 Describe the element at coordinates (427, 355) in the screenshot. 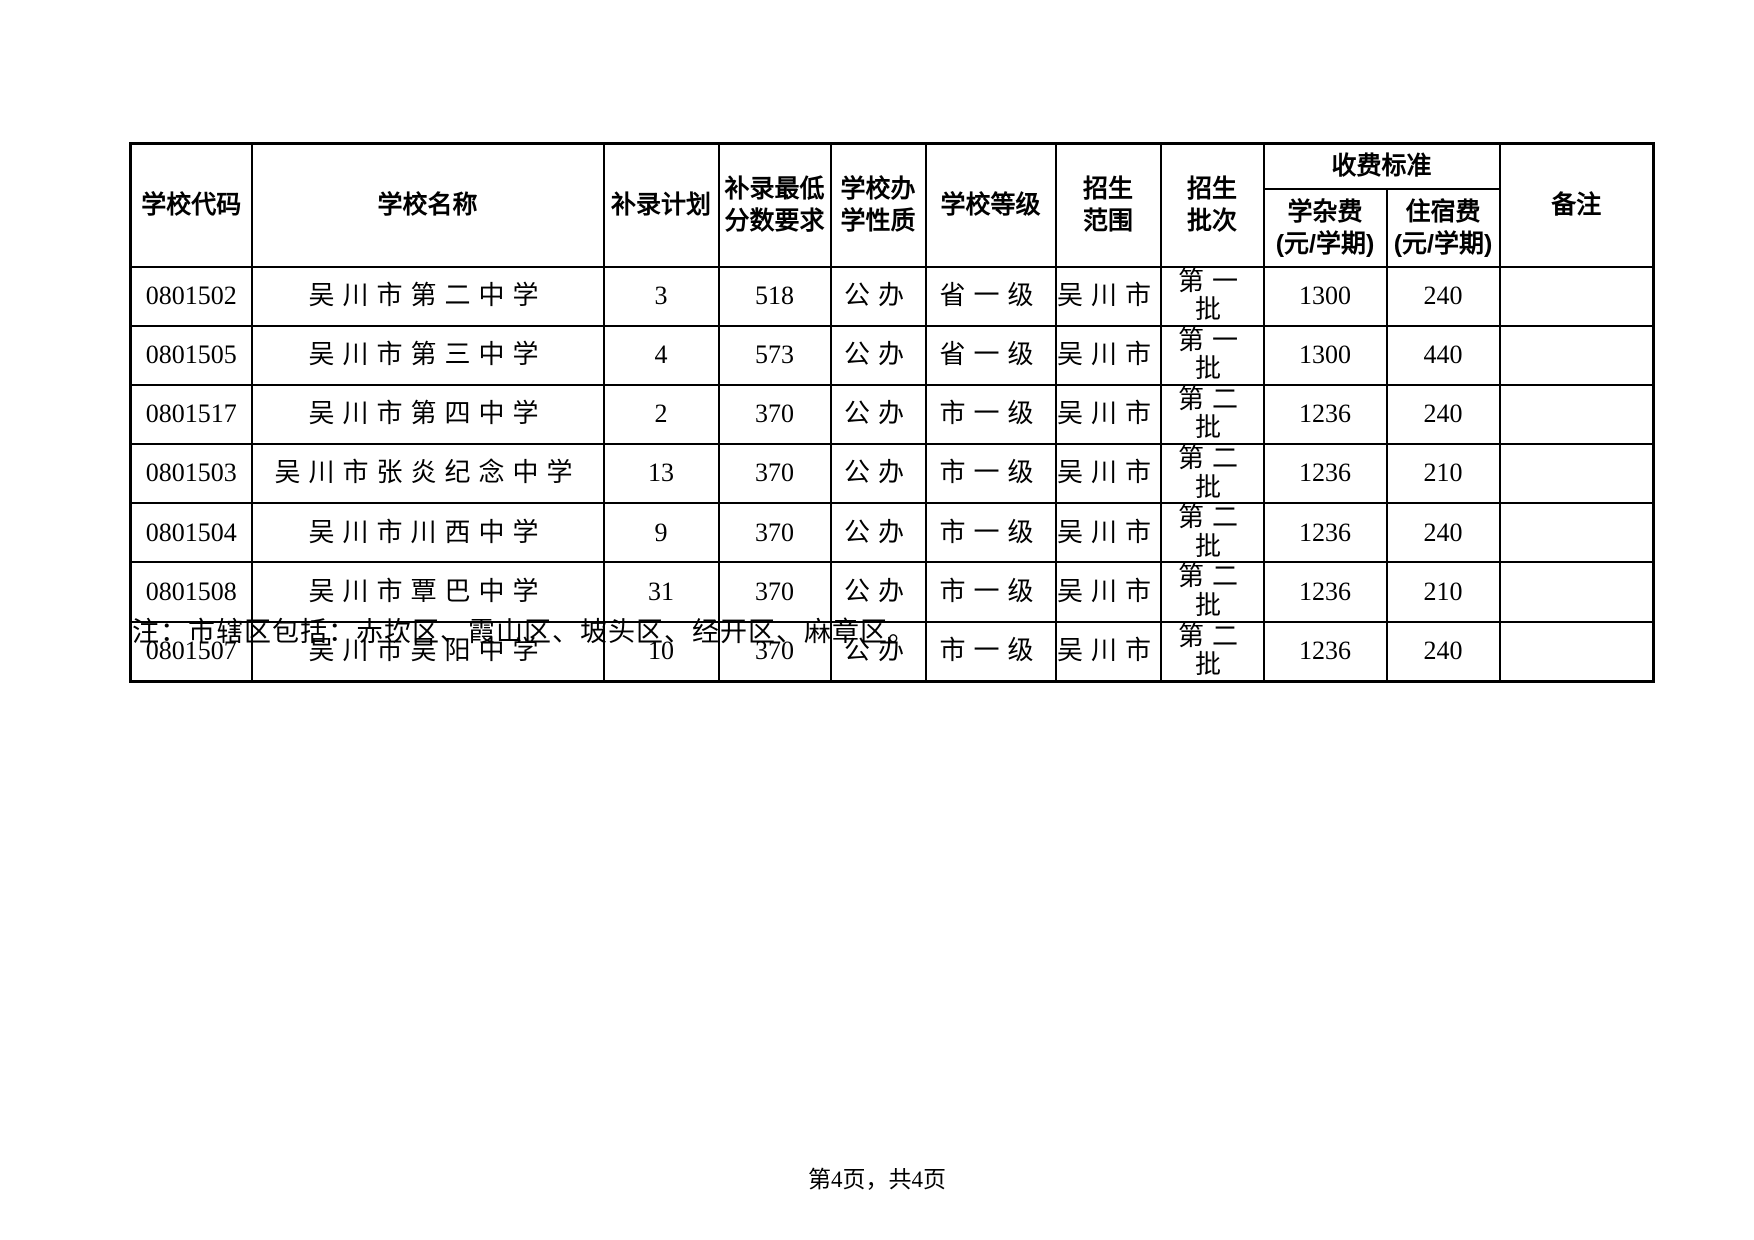

I see `cell-school-name: 吴川市第三中学` at that location.